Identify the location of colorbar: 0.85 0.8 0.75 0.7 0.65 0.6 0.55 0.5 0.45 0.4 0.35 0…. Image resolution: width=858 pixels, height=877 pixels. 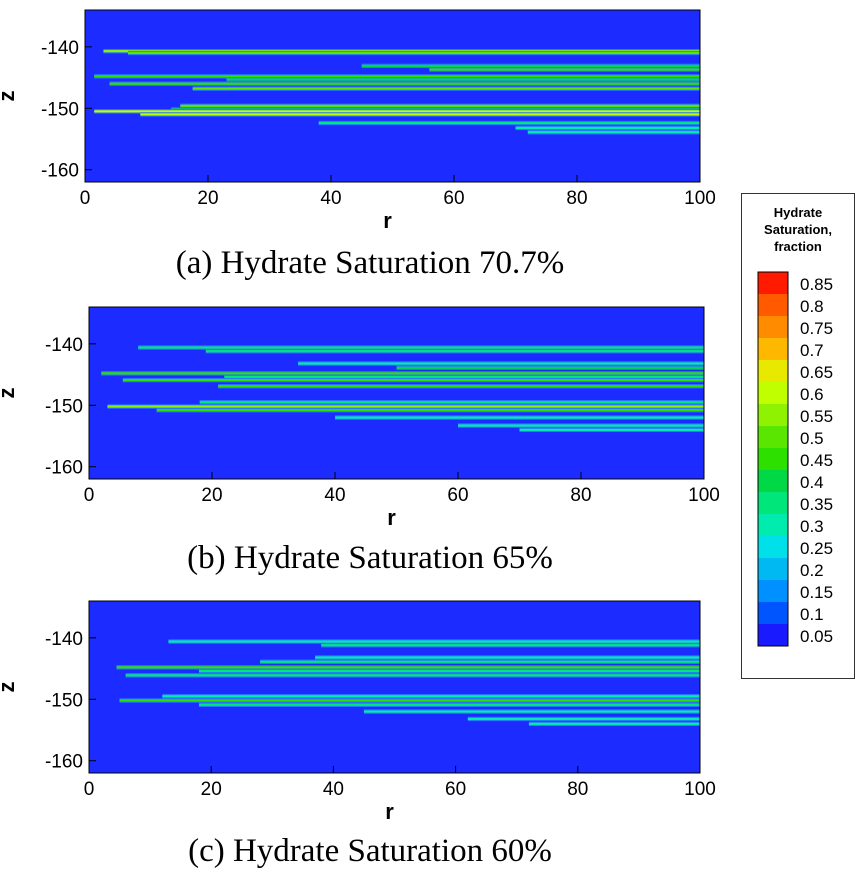
(795, 459).